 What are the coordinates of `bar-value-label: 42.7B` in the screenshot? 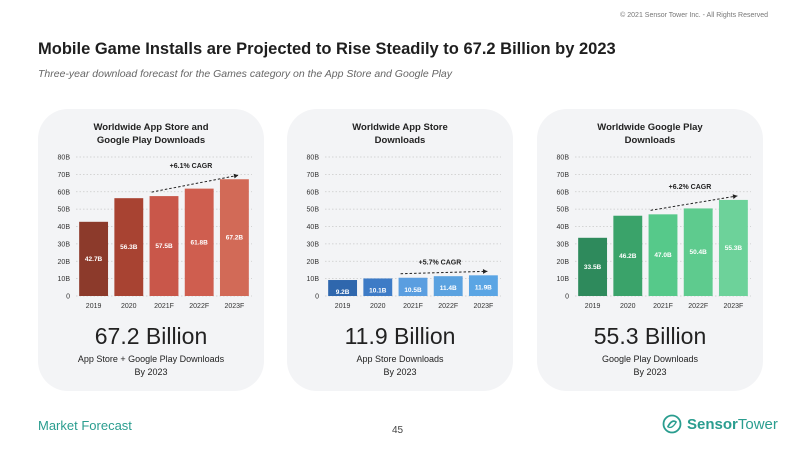 It's located at (94, 259).